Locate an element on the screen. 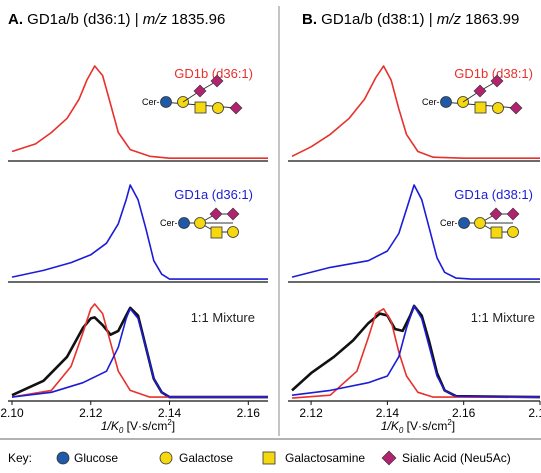 Image resolution: width=541 pixels, height=473 pixels. panel-a-row2-label: 1:1 Mixture is located at coordinates (223, 317).